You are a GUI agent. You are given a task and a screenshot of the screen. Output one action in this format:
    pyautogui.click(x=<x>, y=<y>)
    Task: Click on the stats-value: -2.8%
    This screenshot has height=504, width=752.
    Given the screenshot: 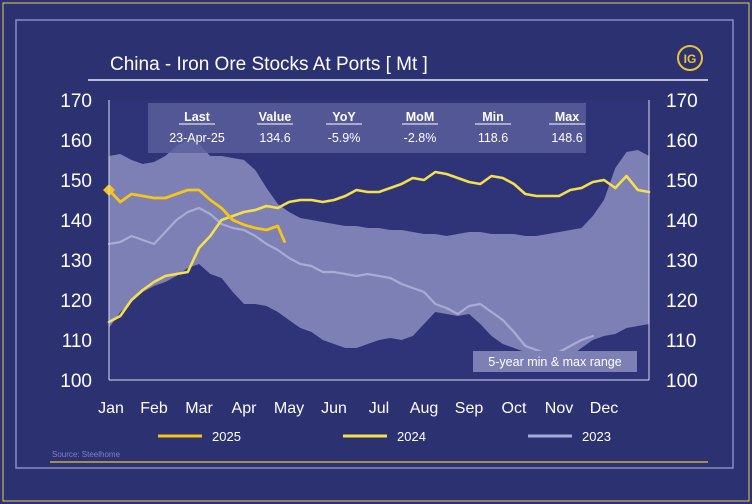 What is the action you would take?
    pyautogui.click(x=420, y=138)
    